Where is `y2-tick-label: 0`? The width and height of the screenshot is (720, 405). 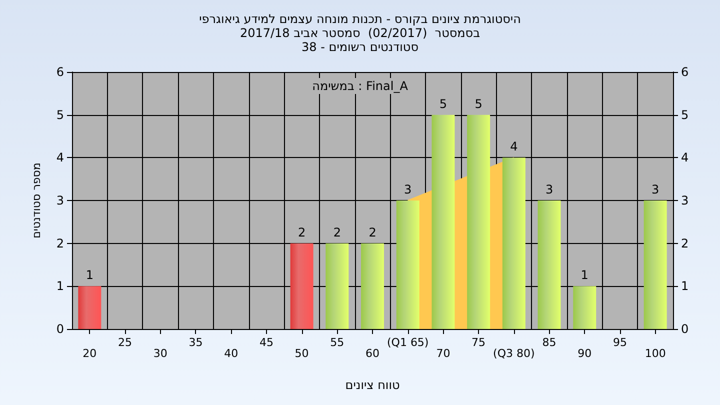 y2-tick-label: 0 is located at coordinates (685, 329).